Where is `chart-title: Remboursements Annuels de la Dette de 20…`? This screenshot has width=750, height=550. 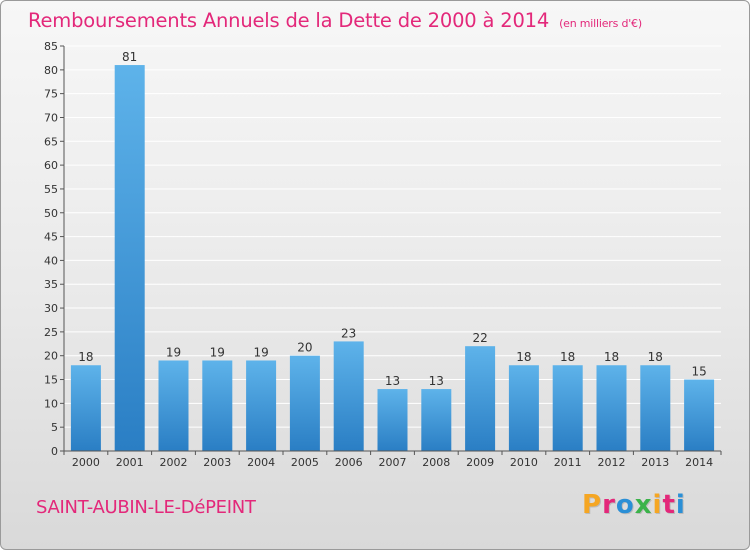 chart-title: Remboursements Annuels de la Dette de 20… is located at coordinates (335, 20).